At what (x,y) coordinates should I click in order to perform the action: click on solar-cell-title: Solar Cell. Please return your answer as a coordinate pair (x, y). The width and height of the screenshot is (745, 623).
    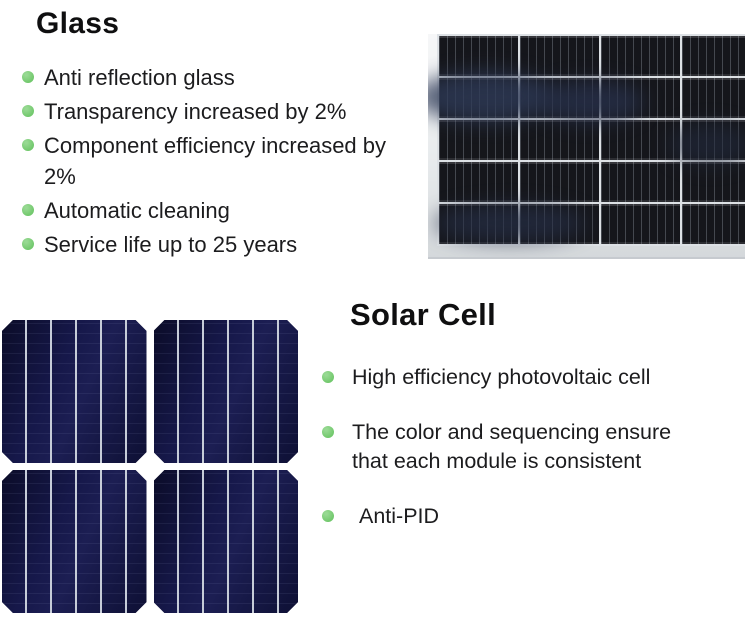
    Looking at the image, I should click on (423, 314).